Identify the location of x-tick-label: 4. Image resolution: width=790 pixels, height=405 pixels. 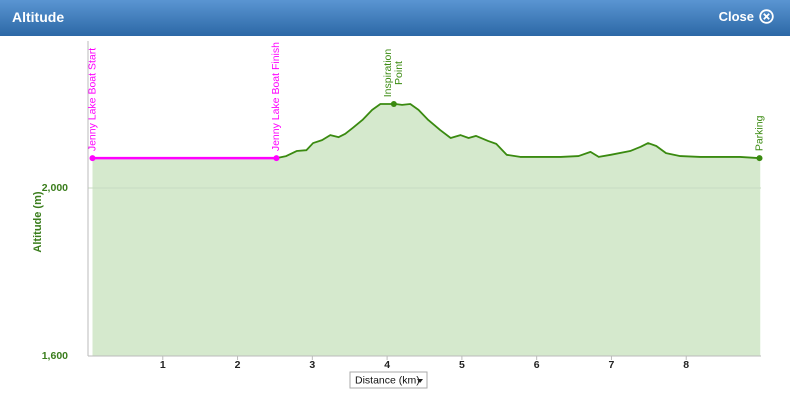
(387, 365).